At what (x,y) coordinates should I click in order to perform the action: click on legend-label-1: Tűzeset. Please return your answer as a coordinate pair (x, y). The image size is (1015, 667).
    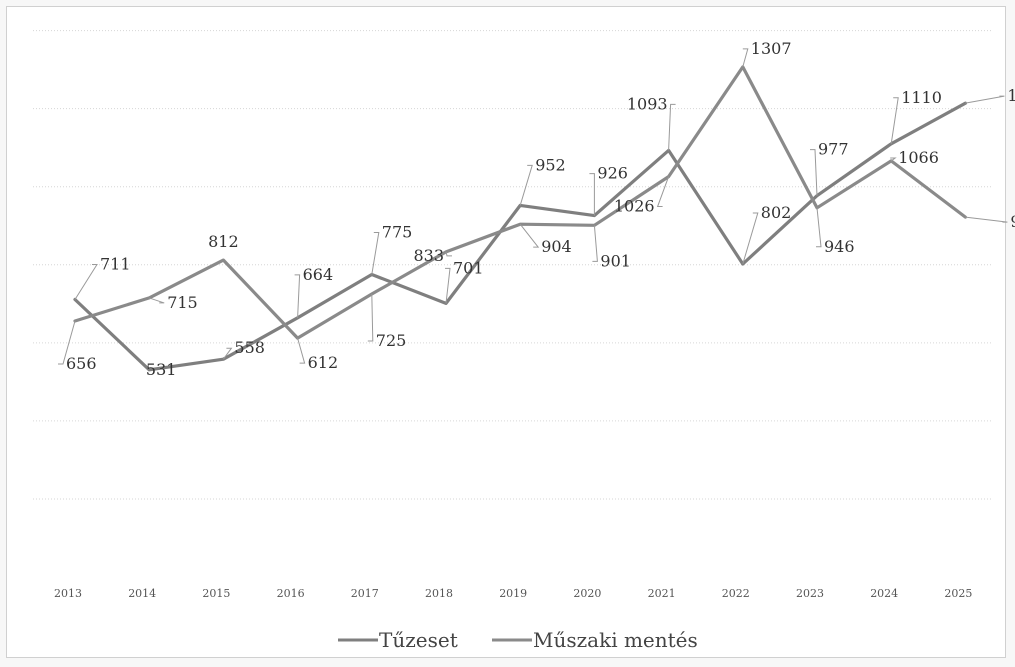
    Looking at the image, I should click on (418, 640).